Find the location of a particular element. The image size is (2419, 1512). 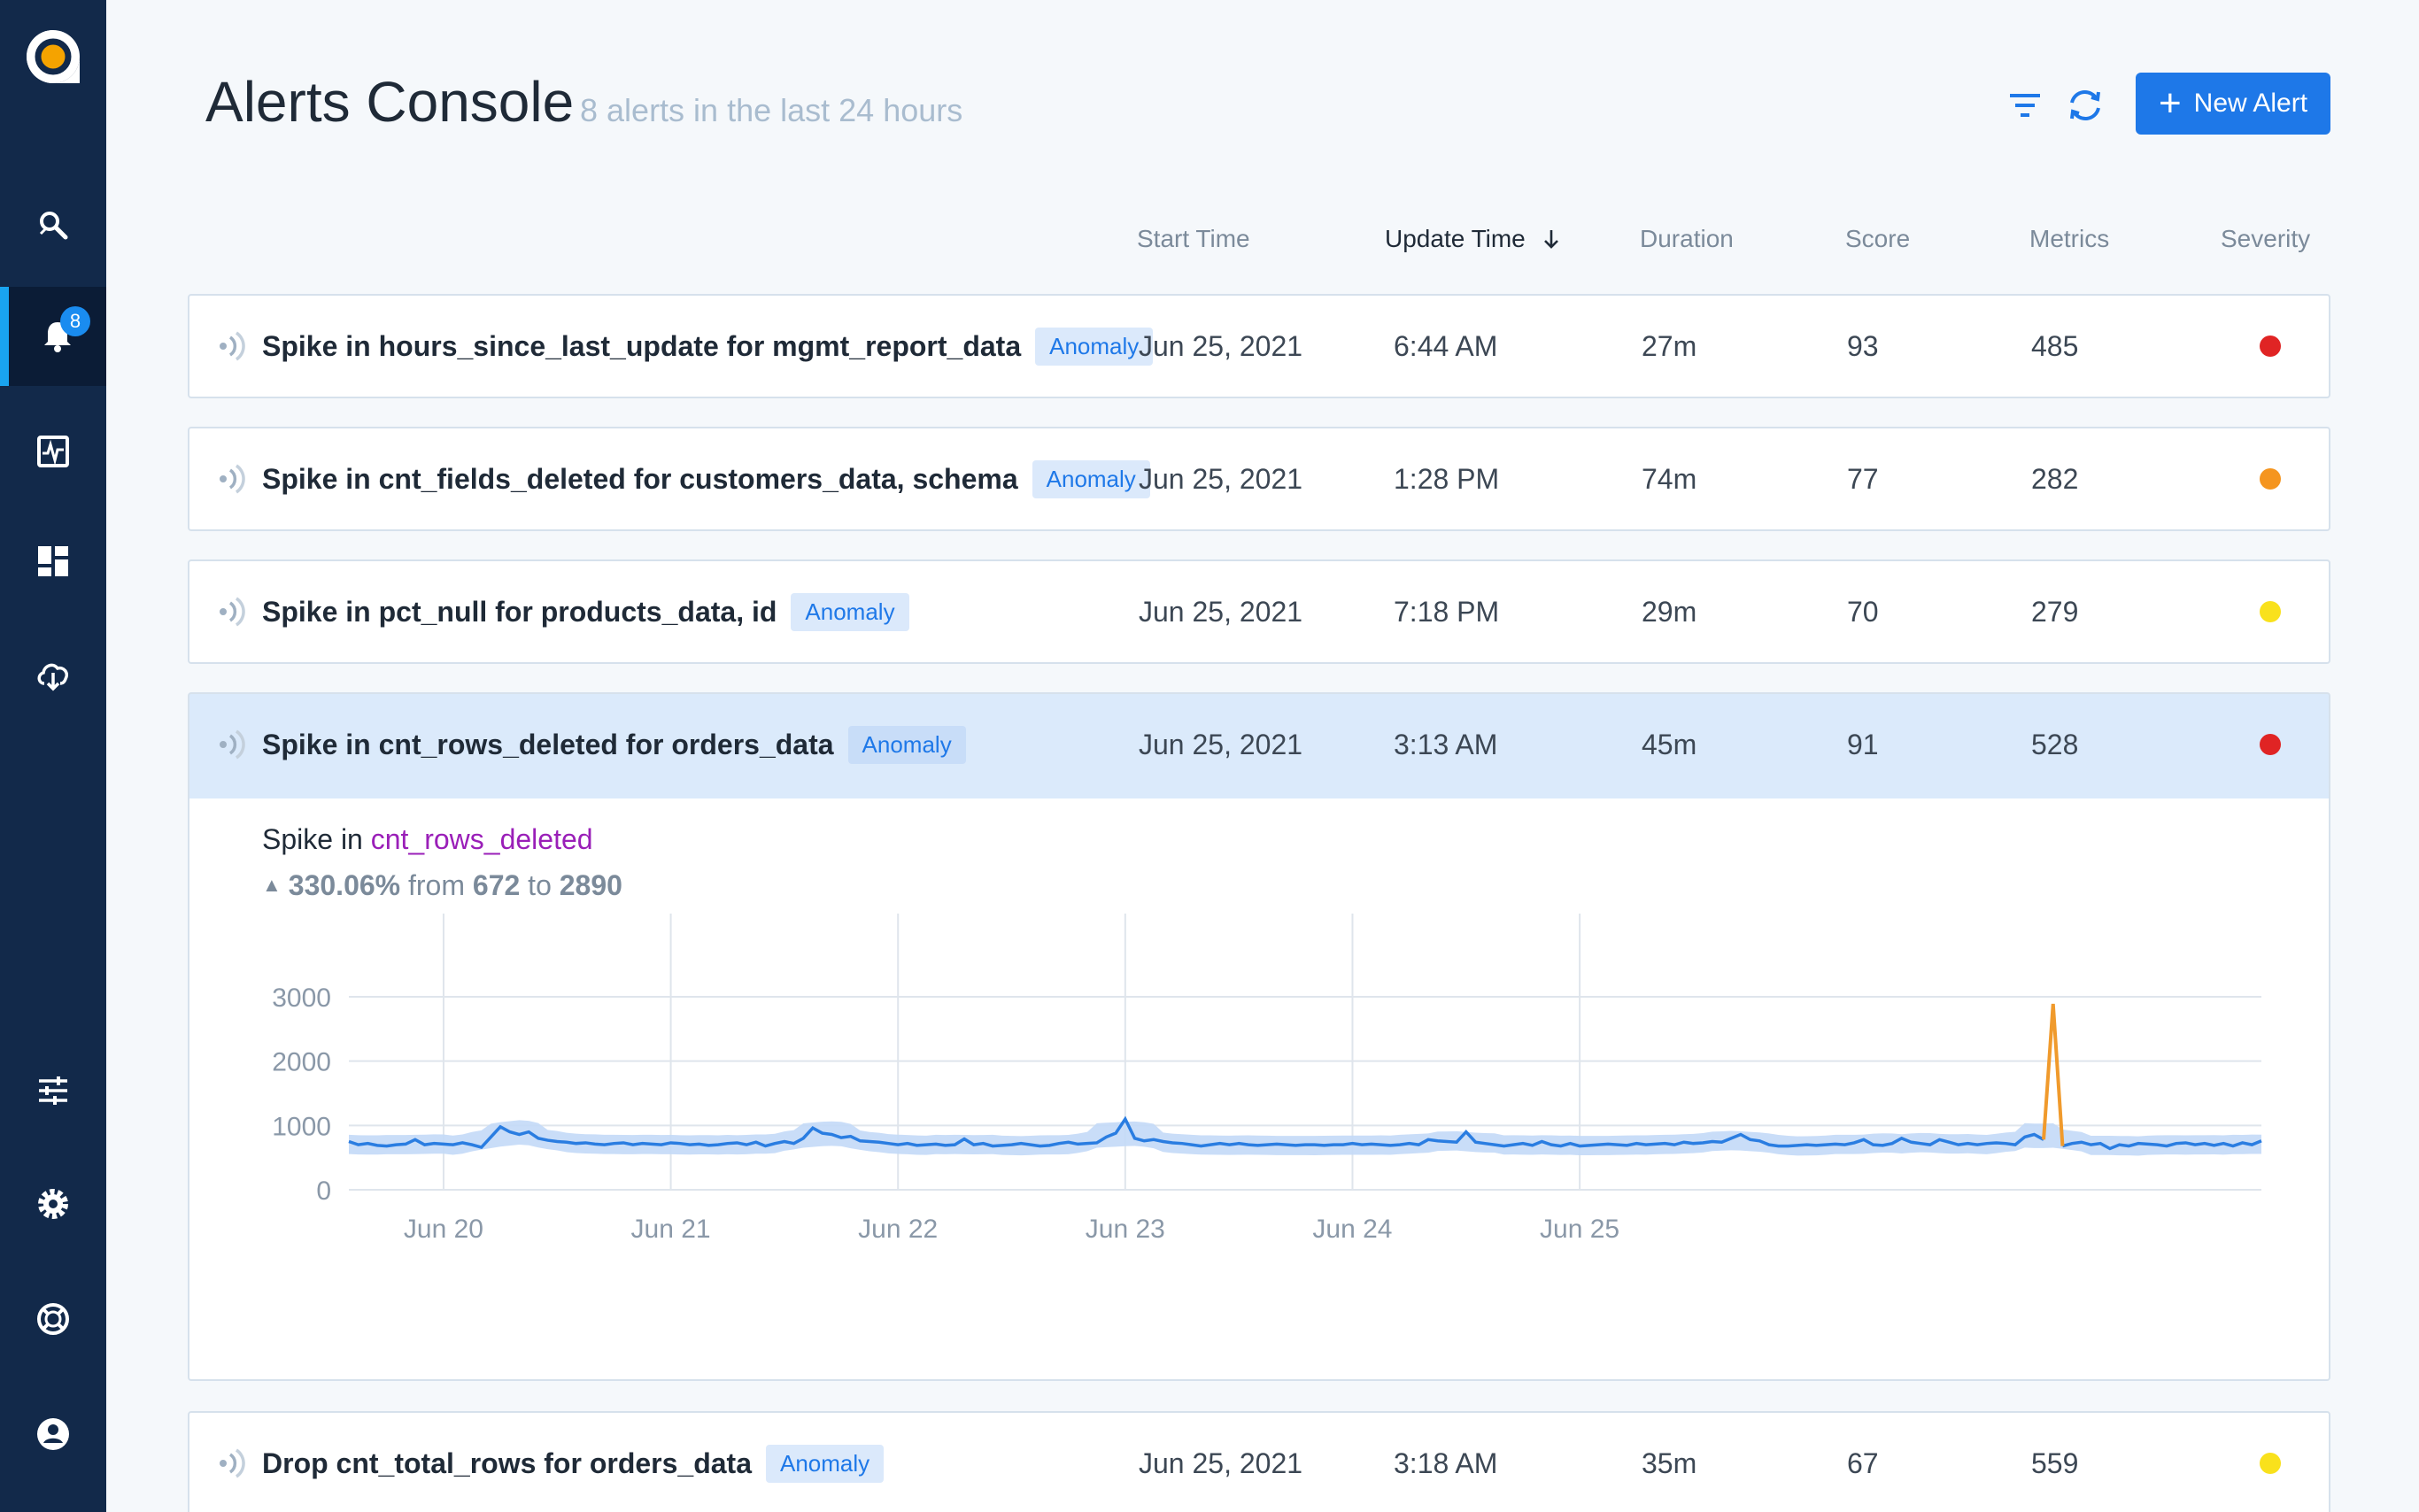

alert-update-time: 6:44 AM is located at coordinates (1446, 345).